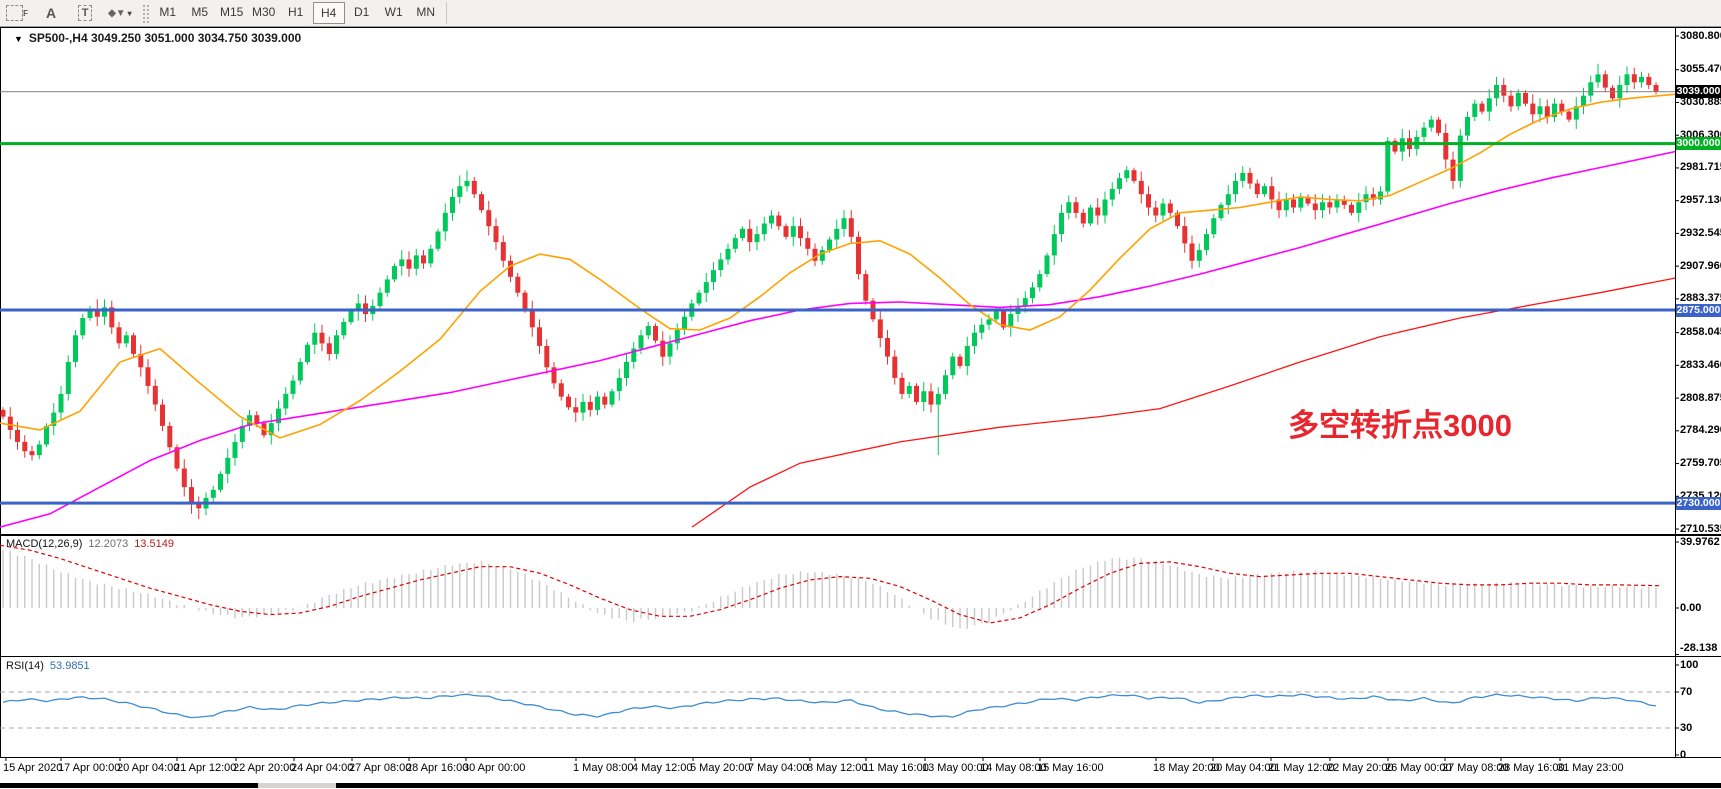 Image resolution: width=1721 pixels, height=789 pixels. Describe the element at coordinates (154, 544) in the screenshot. I see `macd-signal-value: 13.5149` at that location.